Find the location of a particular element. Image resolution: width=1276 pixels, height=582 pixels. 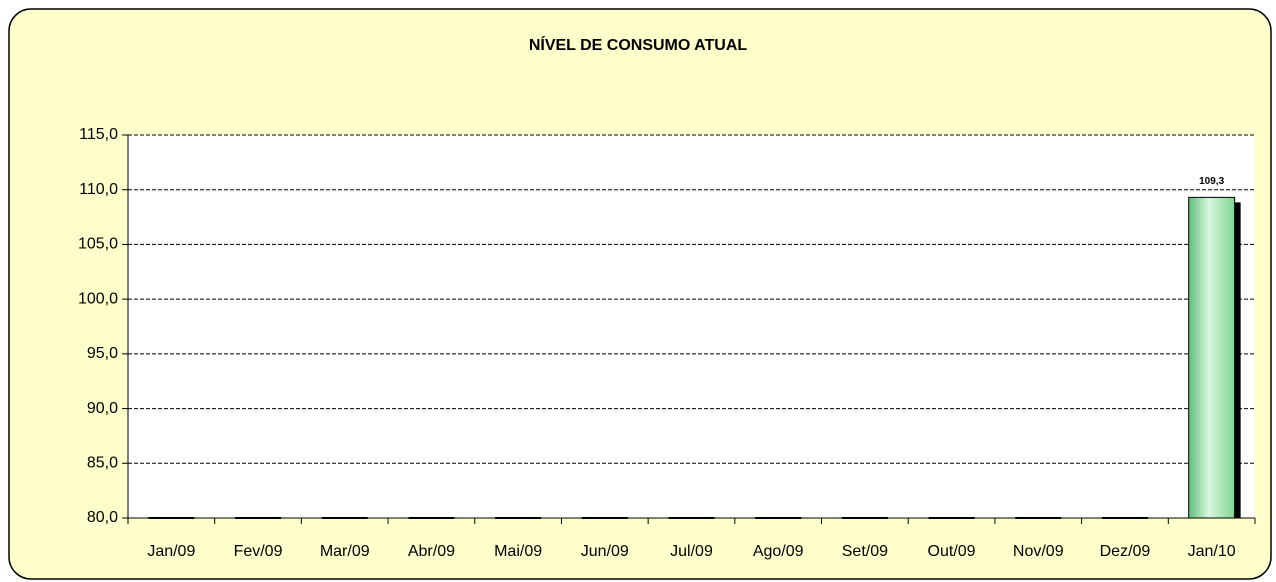

y-tick-label: 95,0 is located at coordinates (102, 353).